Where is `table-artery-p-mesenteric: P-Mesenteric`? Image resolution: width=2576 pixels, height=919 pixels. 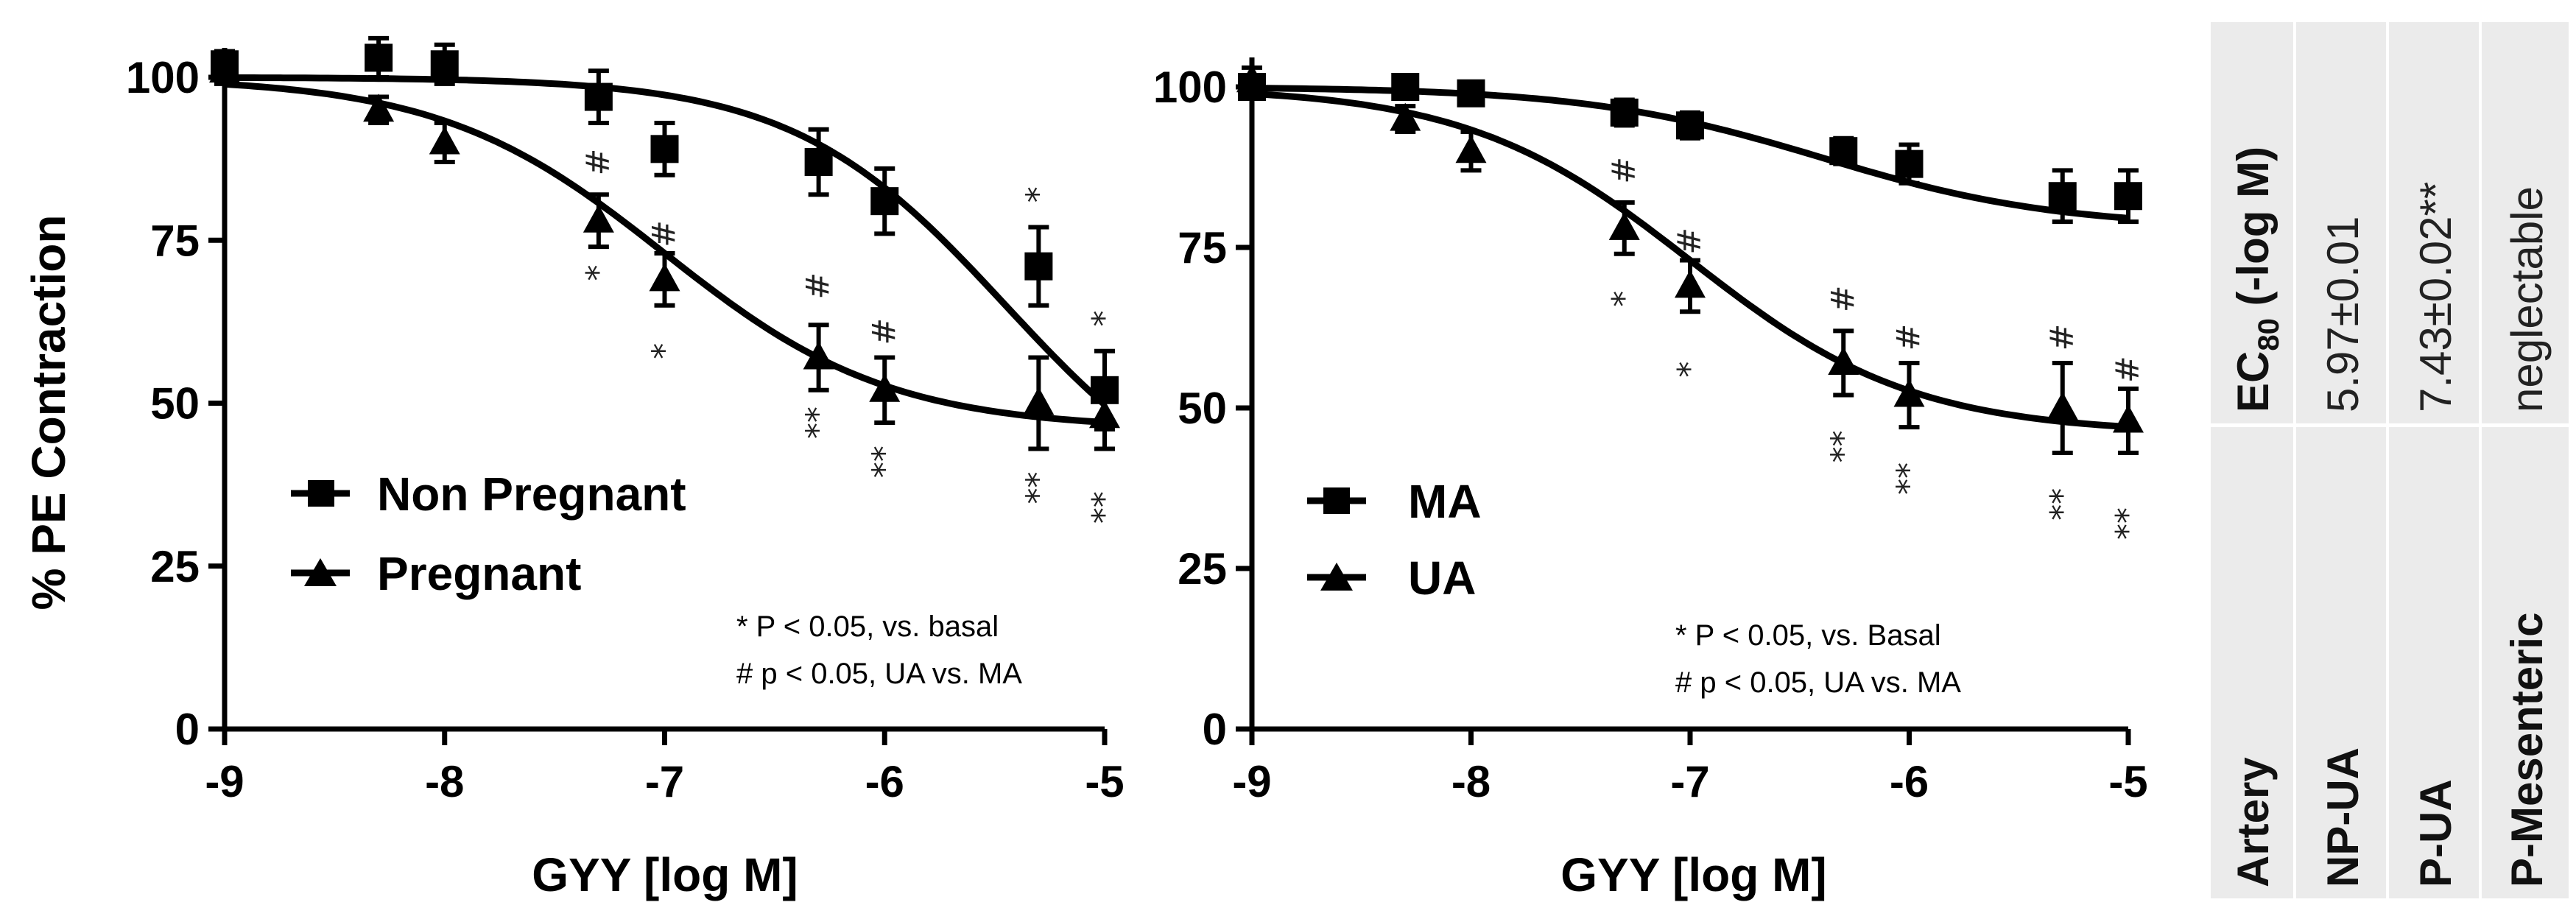
table-artery-p-mesenteric: P-Mesenteric is located at coordinates (2527, 750).